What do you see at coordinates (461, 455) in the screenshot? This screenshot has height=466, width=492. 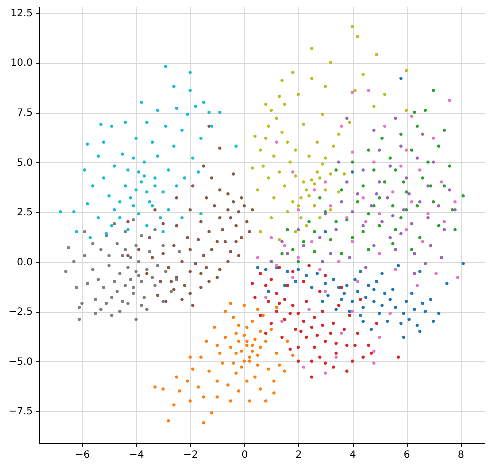 I see `x-tick-label: 8` at bounding box center [461, 455].